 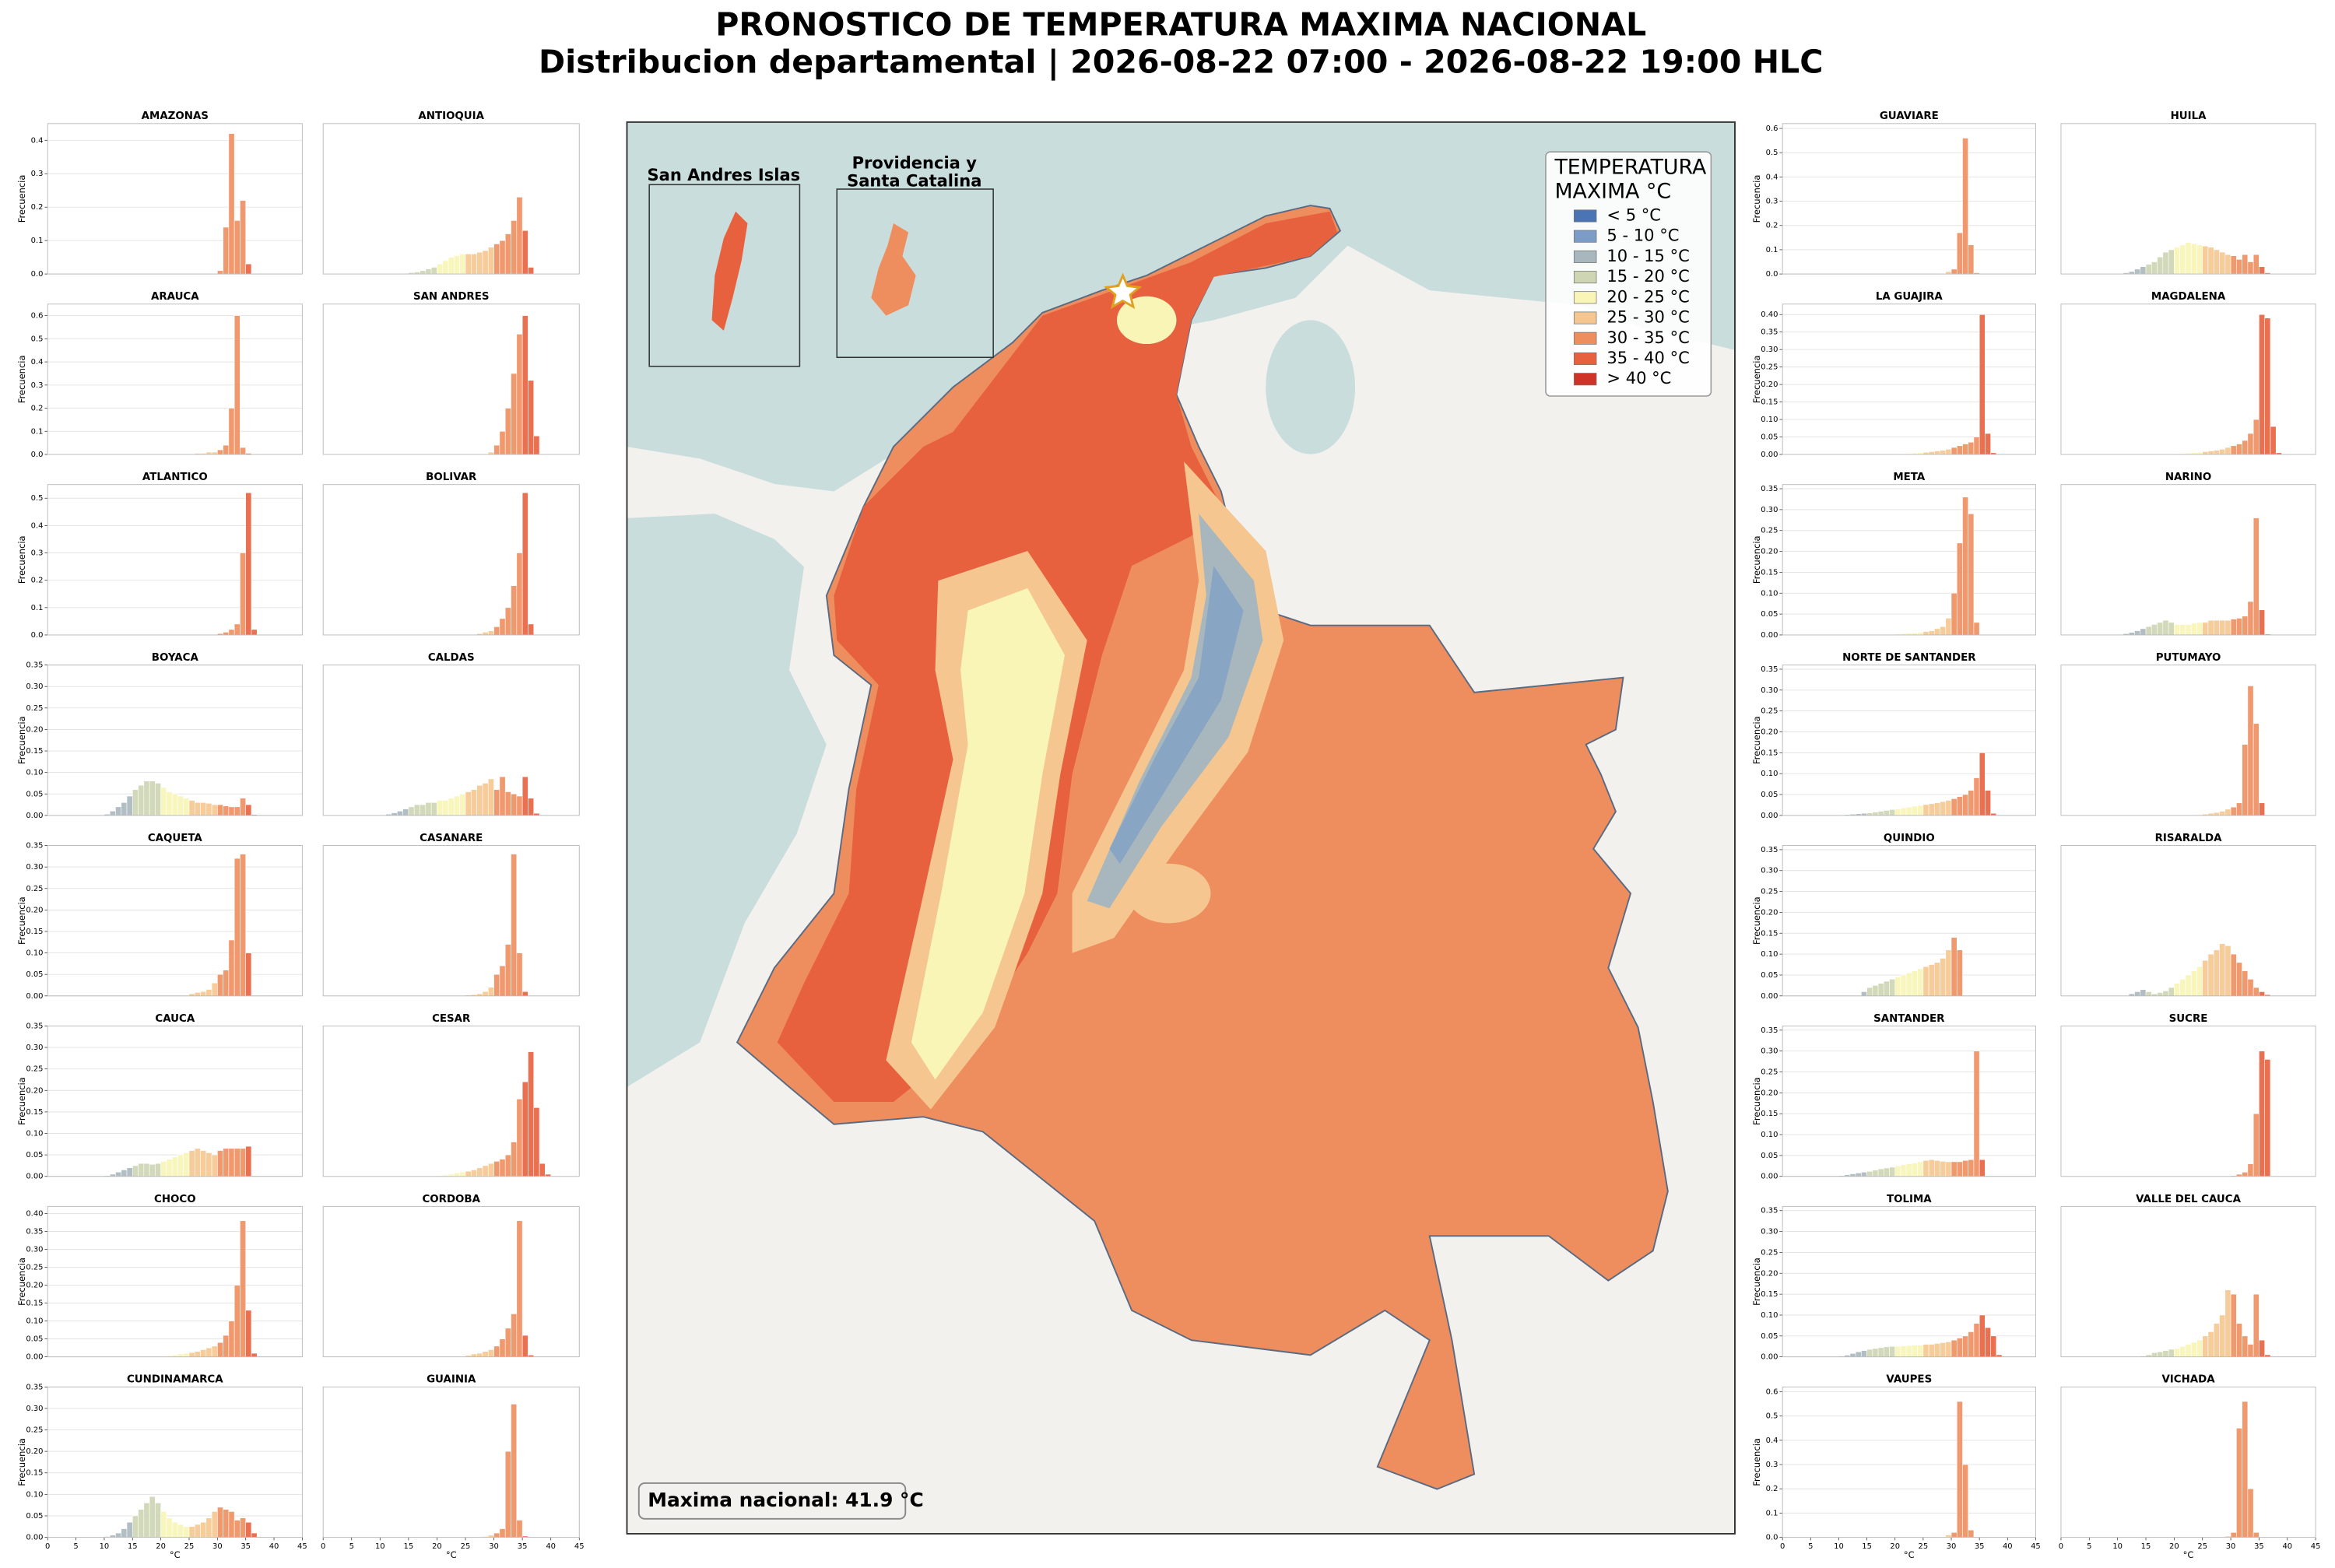 What do you see at coordinates (2188, 192) in the screenshot?
I see `histogram-panel: HUILA` at bounding box center [2188, 192].